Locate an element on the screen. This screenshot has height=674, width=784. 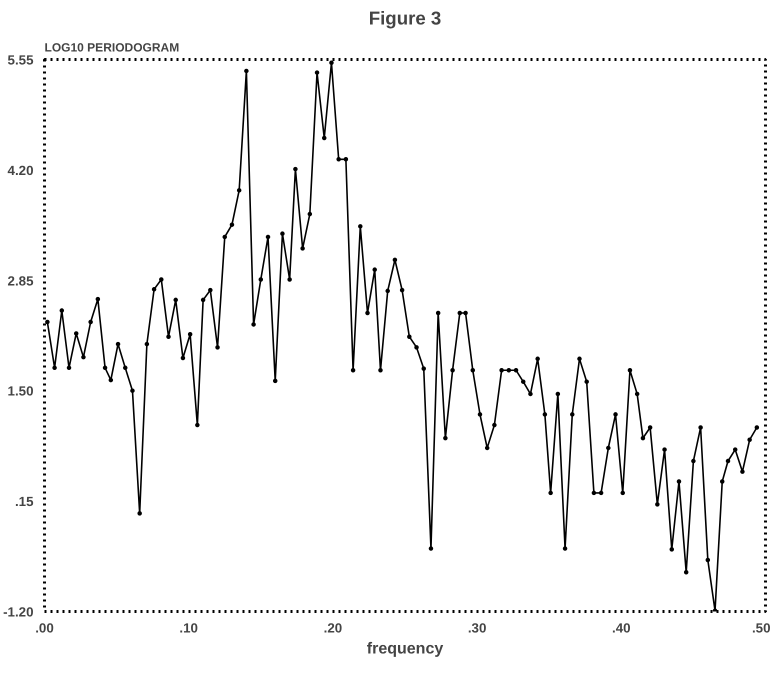
y-tick-label: 4.20 is located at coordinates (21, 170).